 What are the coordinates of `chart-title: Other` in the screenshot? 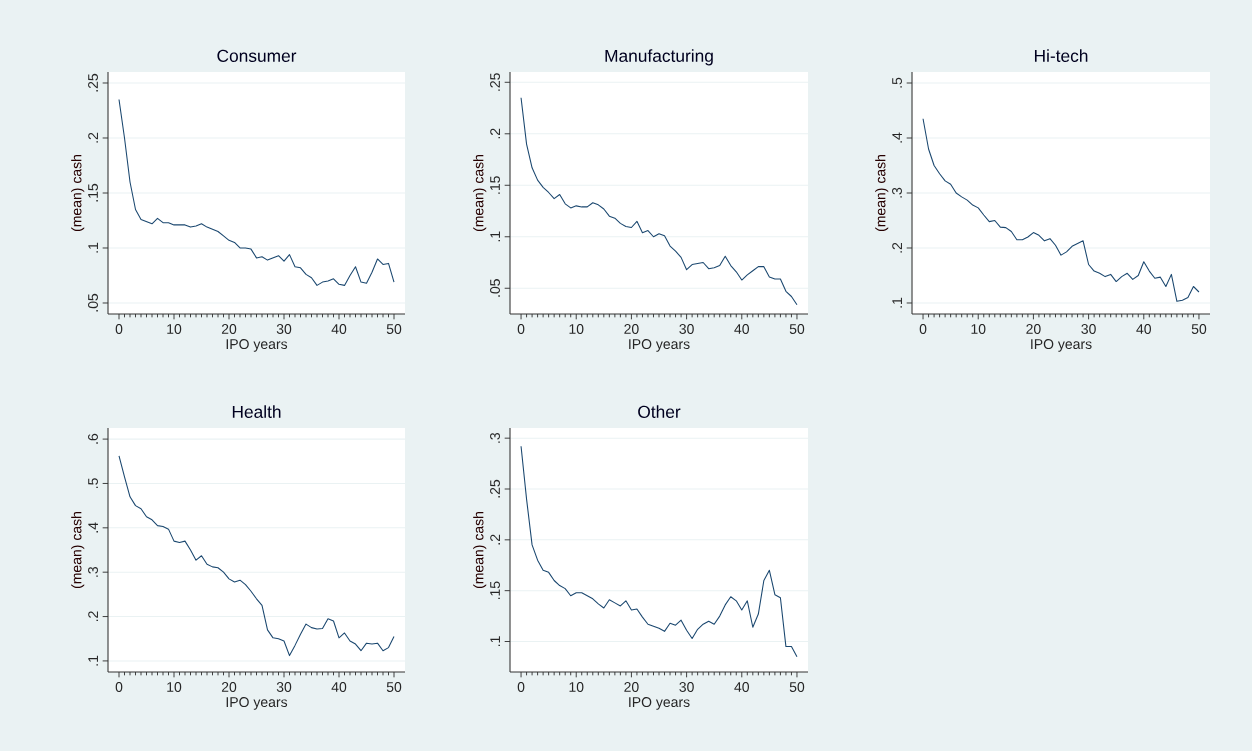 It's located at (659, 411).